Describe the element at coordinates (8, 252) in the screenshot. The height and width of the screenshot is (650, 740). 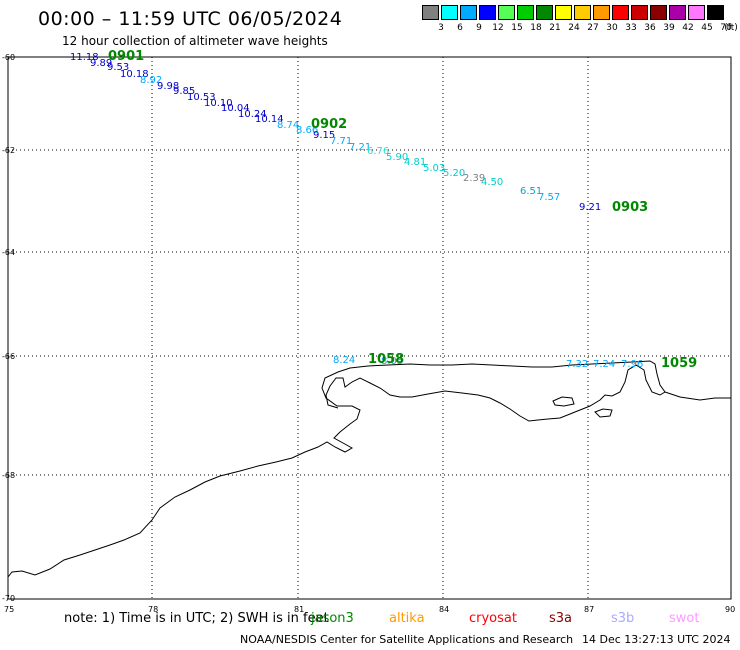
I see `lat-label: -64` at that location.